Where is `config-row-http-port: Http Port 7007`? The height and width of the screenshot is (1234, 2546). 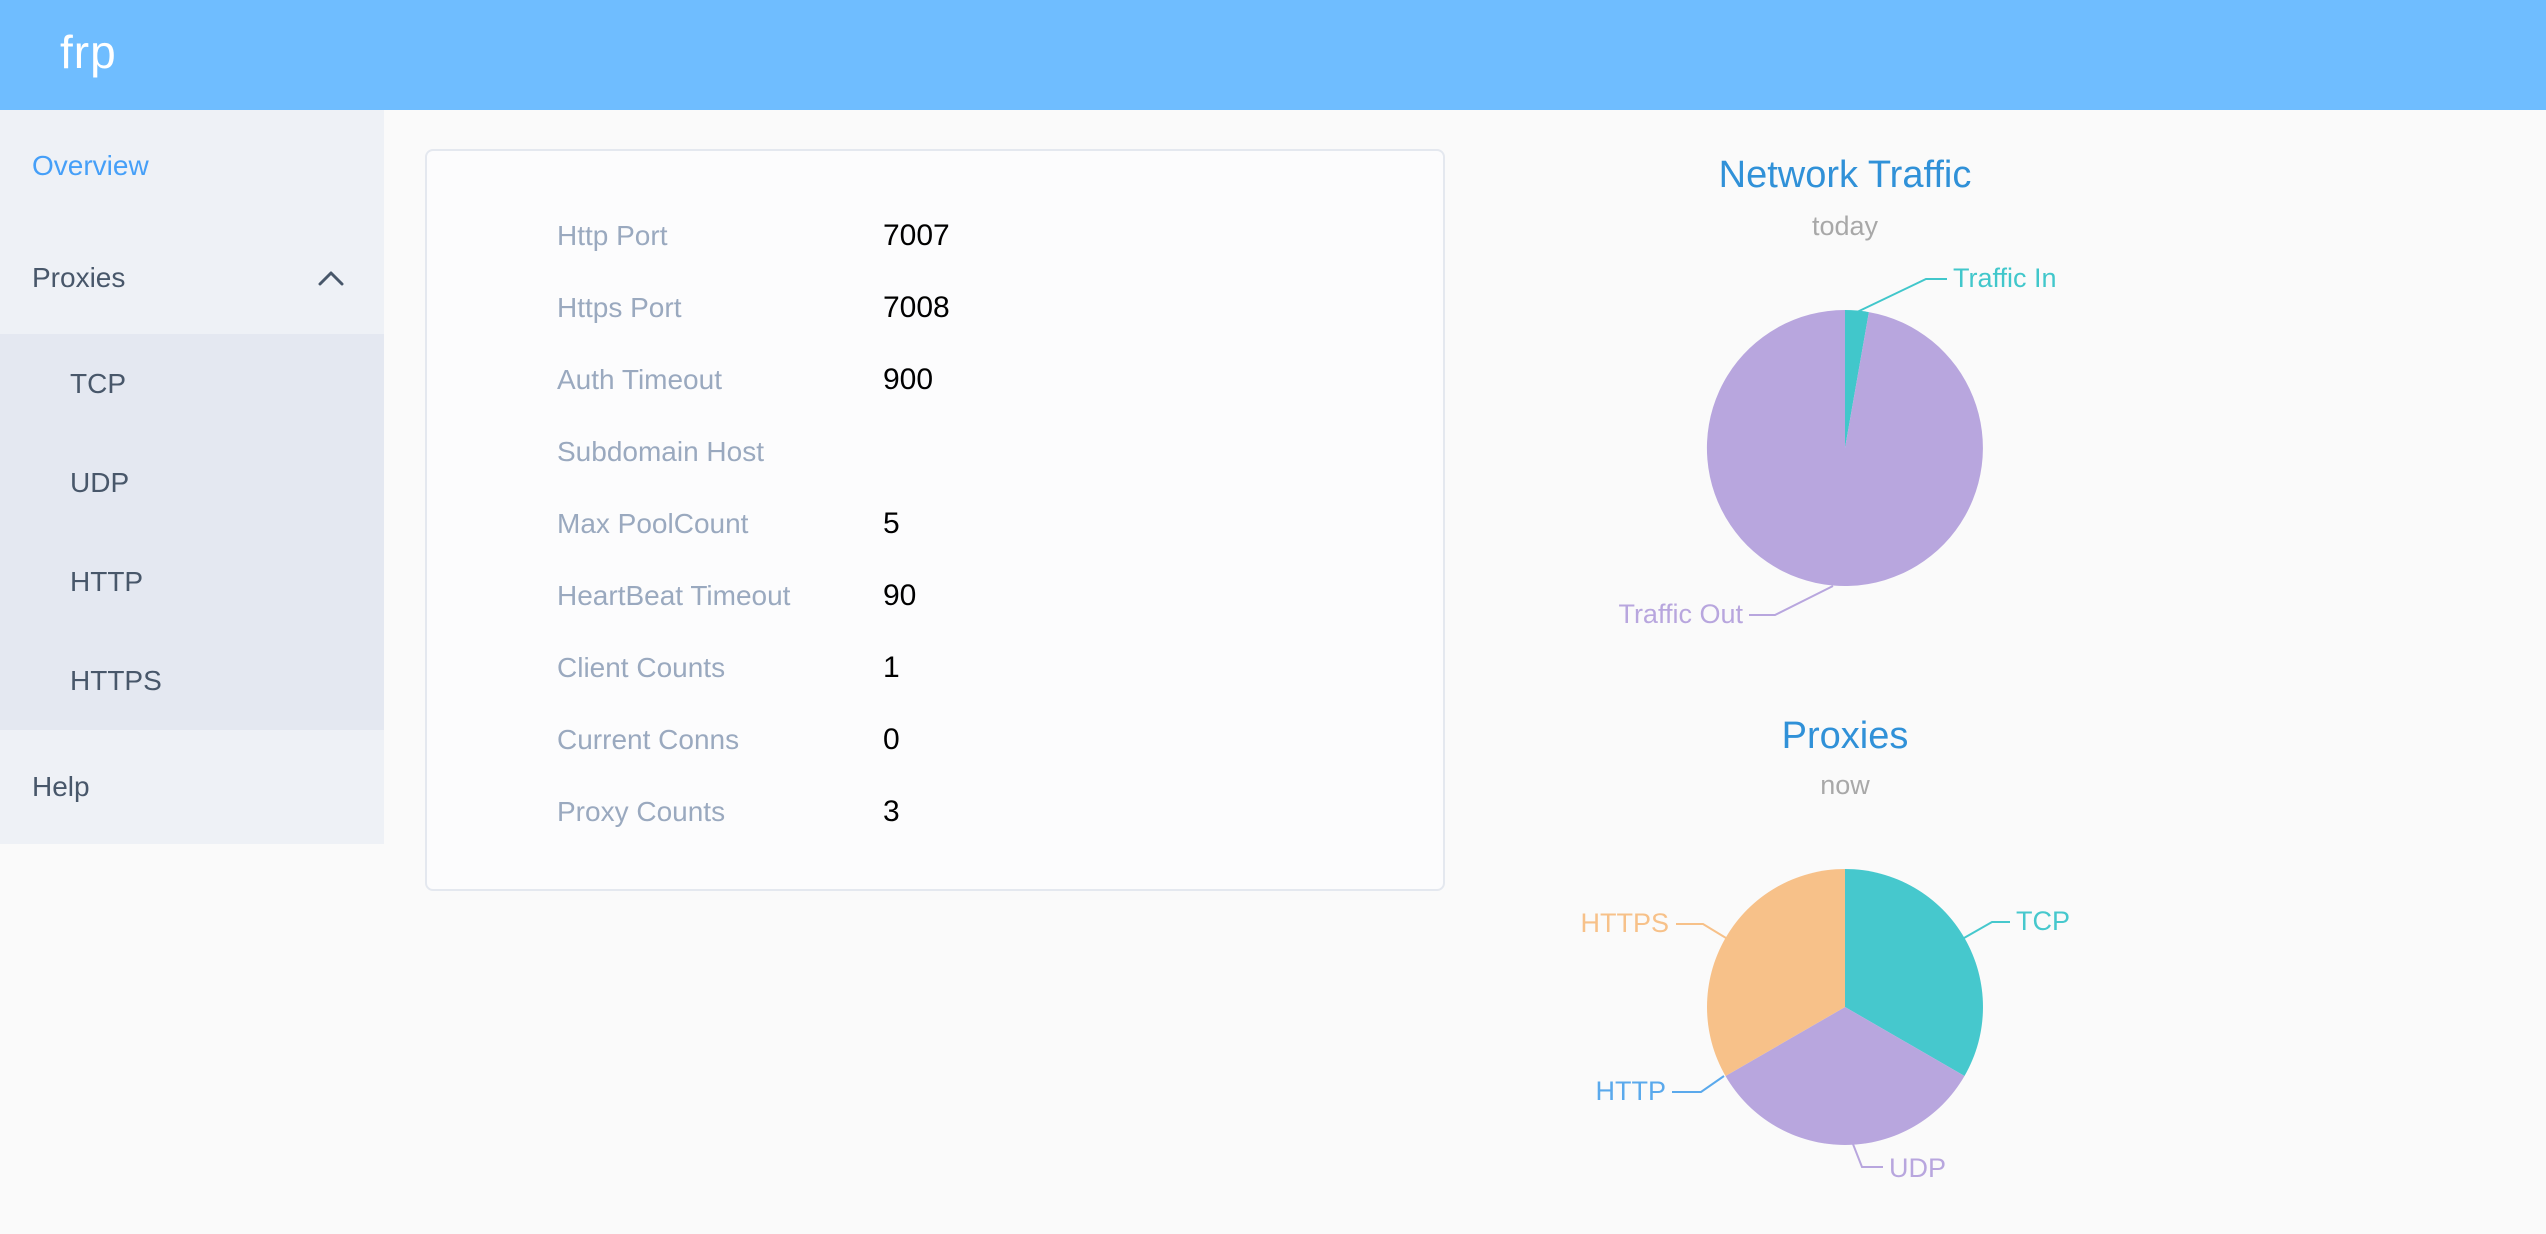
config-row-http-port: Http Port 7007 is located at coordinates (935, 236).